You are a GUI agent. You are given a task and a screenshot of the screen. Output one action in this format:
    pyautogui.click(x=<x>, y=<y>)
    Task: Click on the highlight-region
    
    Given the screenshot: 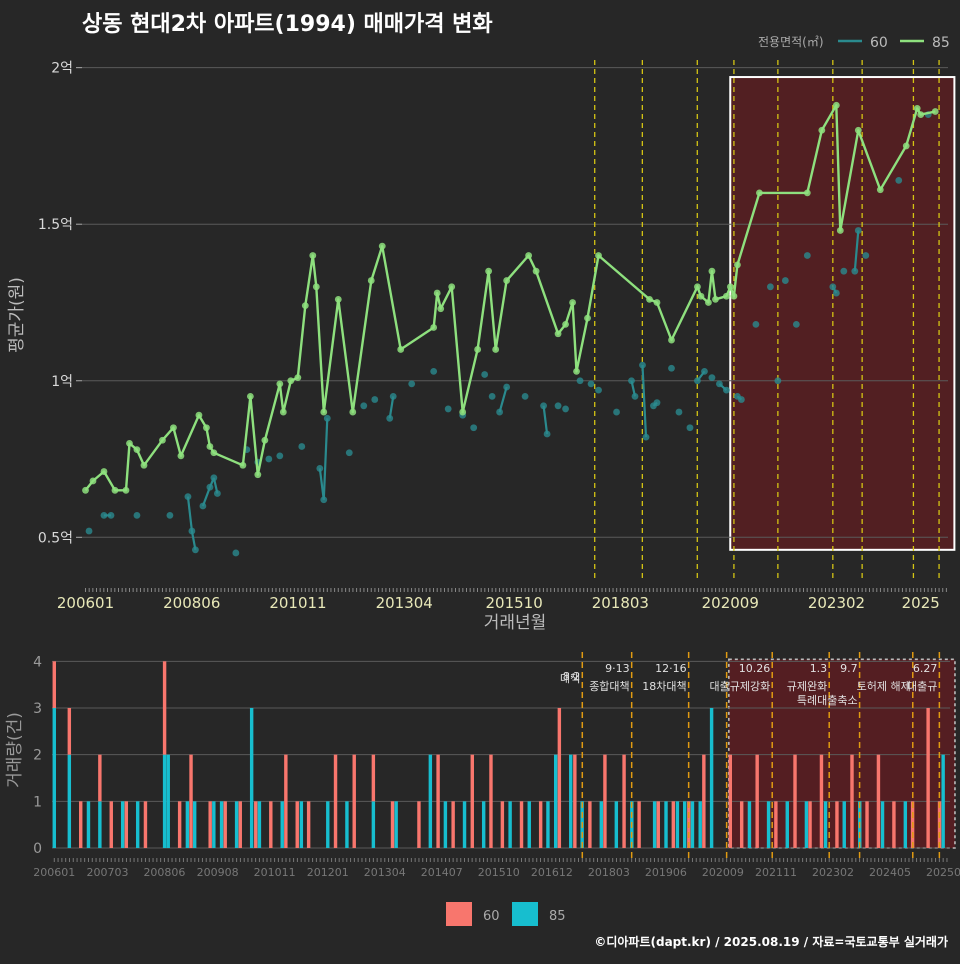 What is the action you would take?
    pyautogui.click(x=842, y=313)
    